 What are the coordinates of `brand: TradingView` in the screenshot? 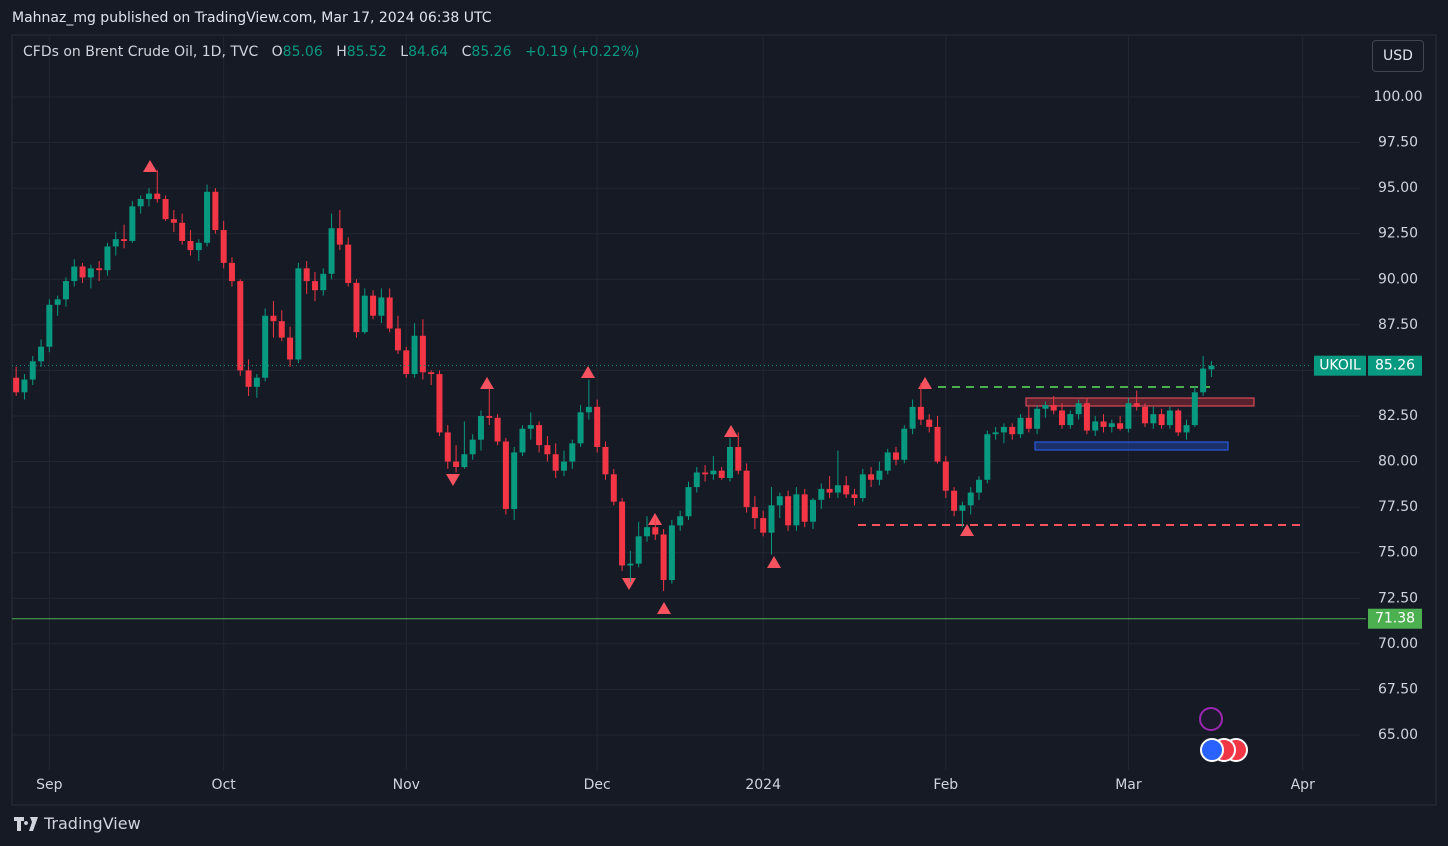 It's located at (77, 823).